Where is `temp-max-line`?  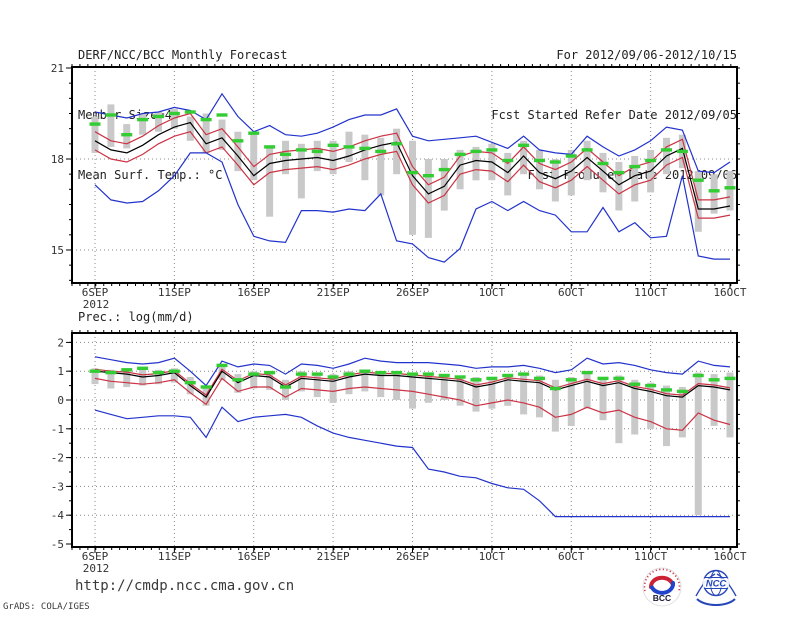 temp-max-line is located at coordinates (412, 133).